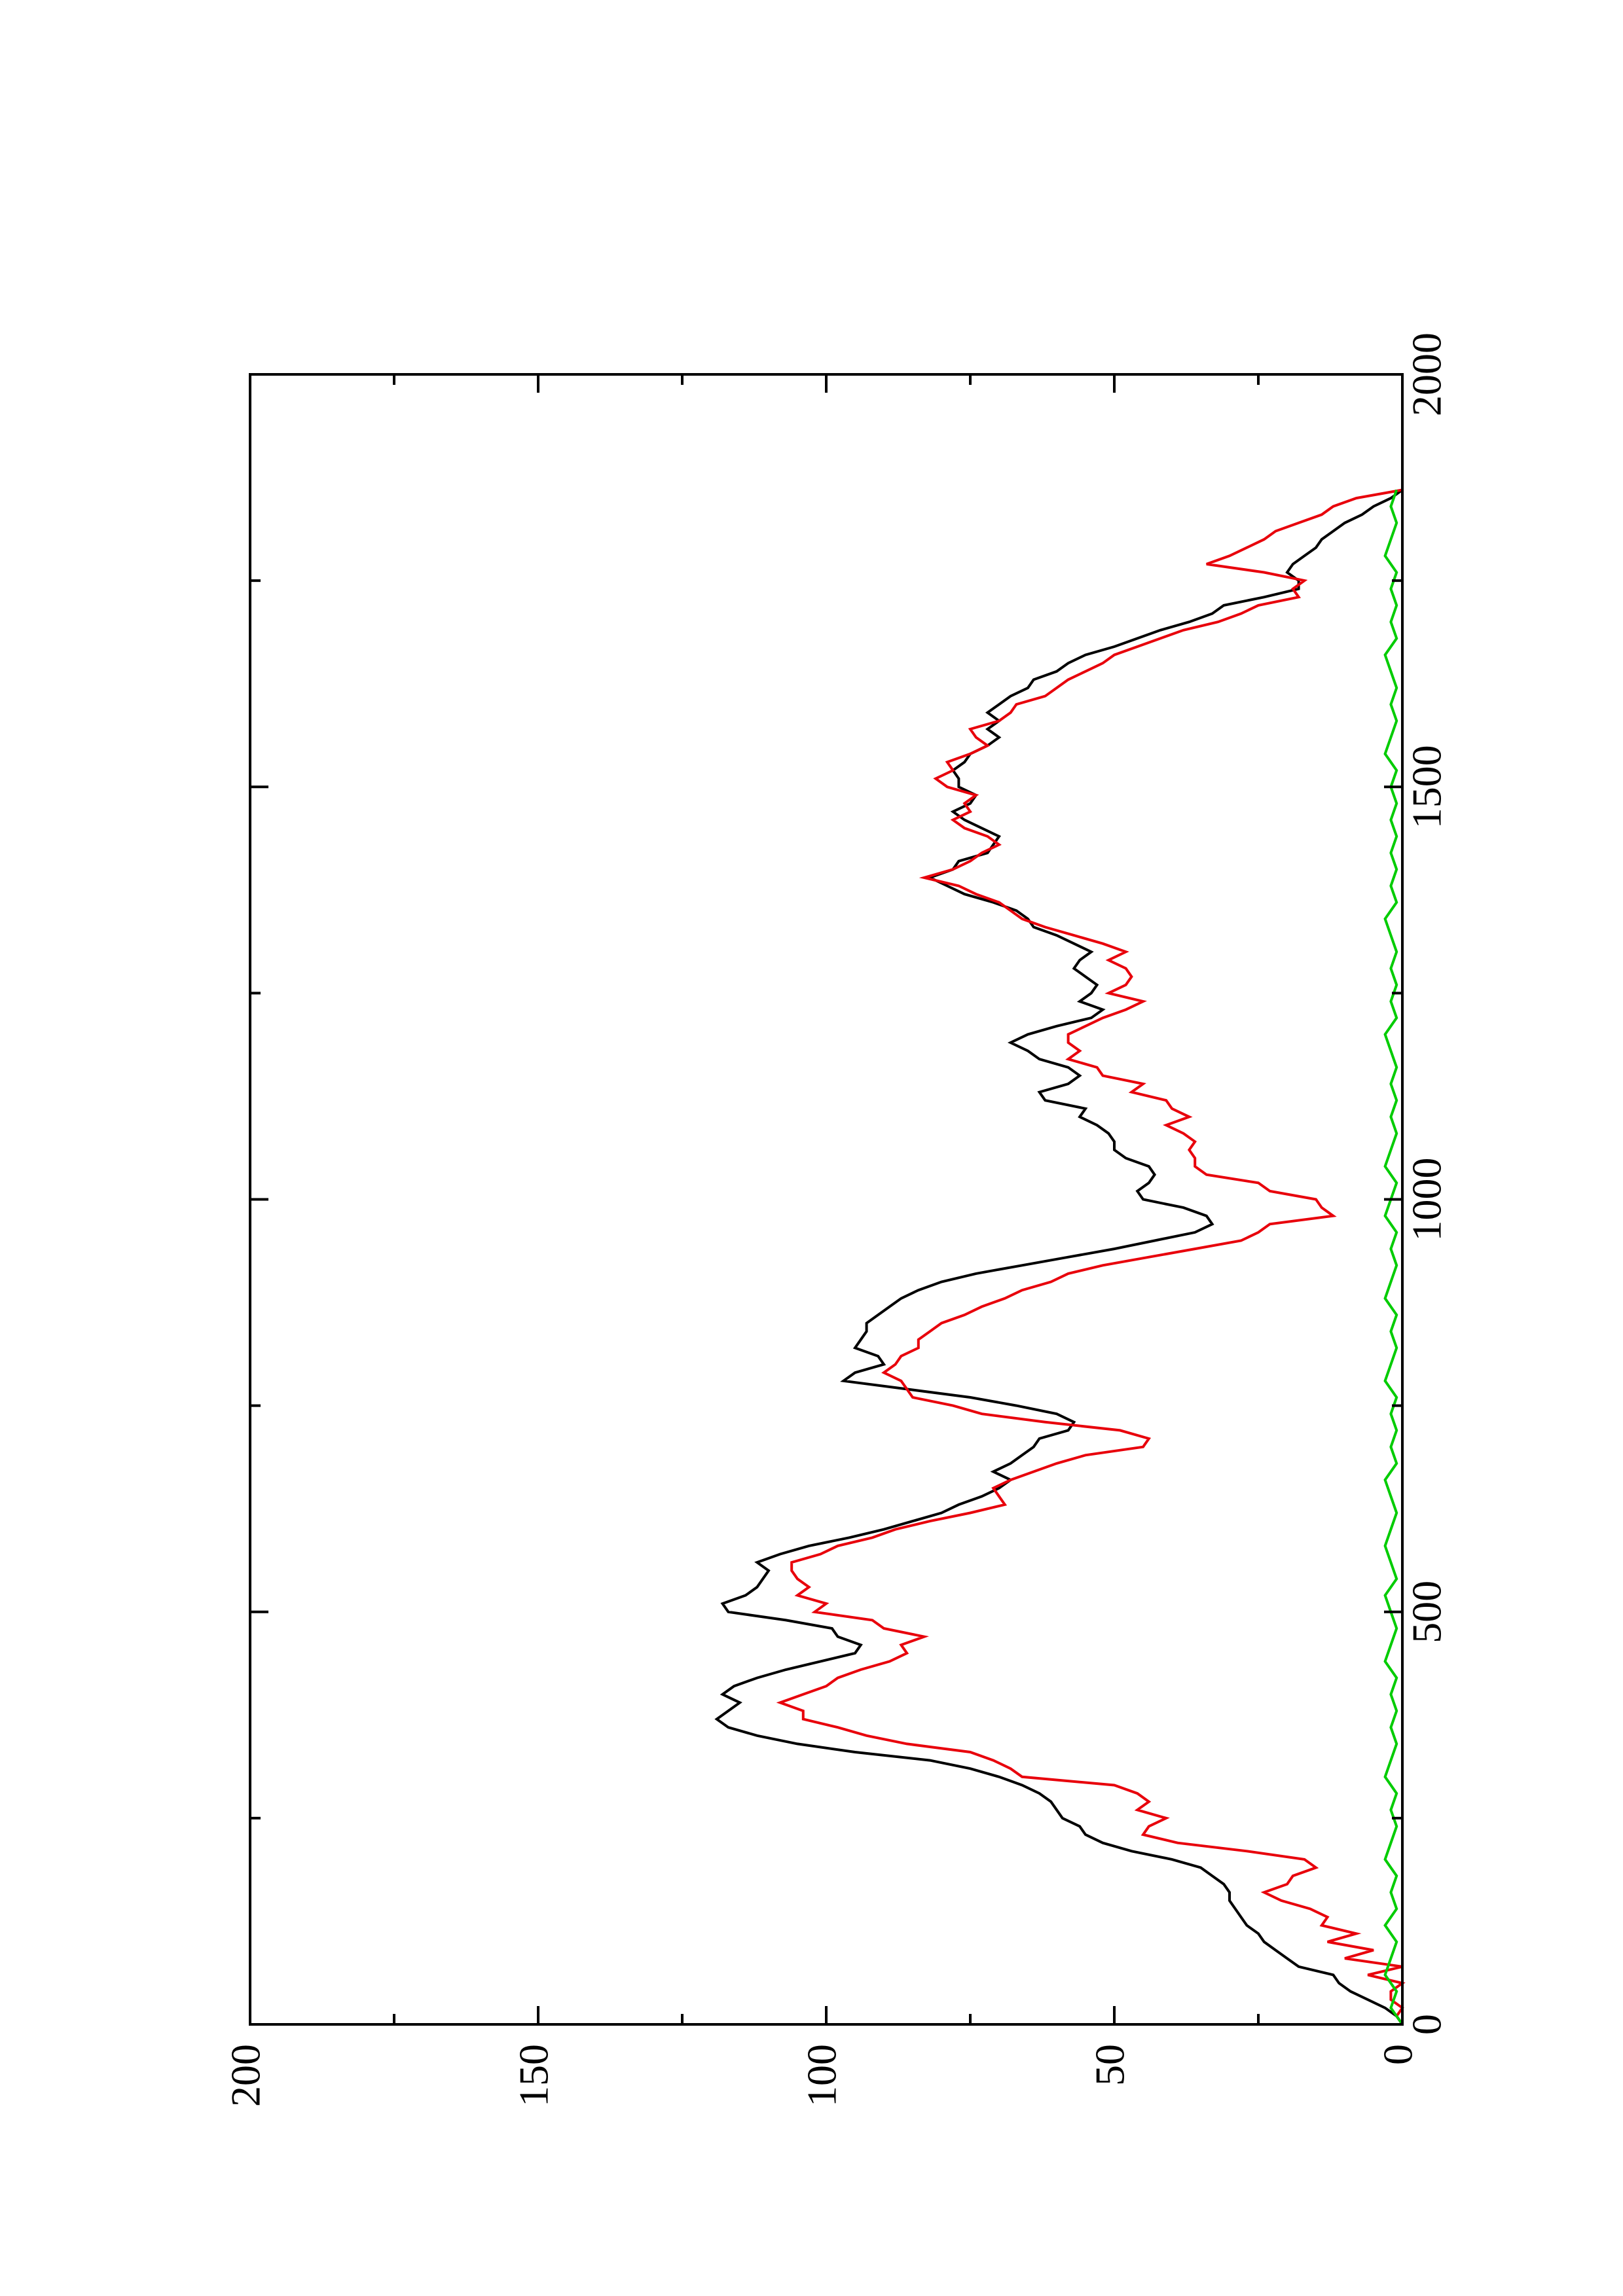  Describe the element at coordinates (246, 2075) in the screenshot. I see `y-tick-label: 200` at that location.